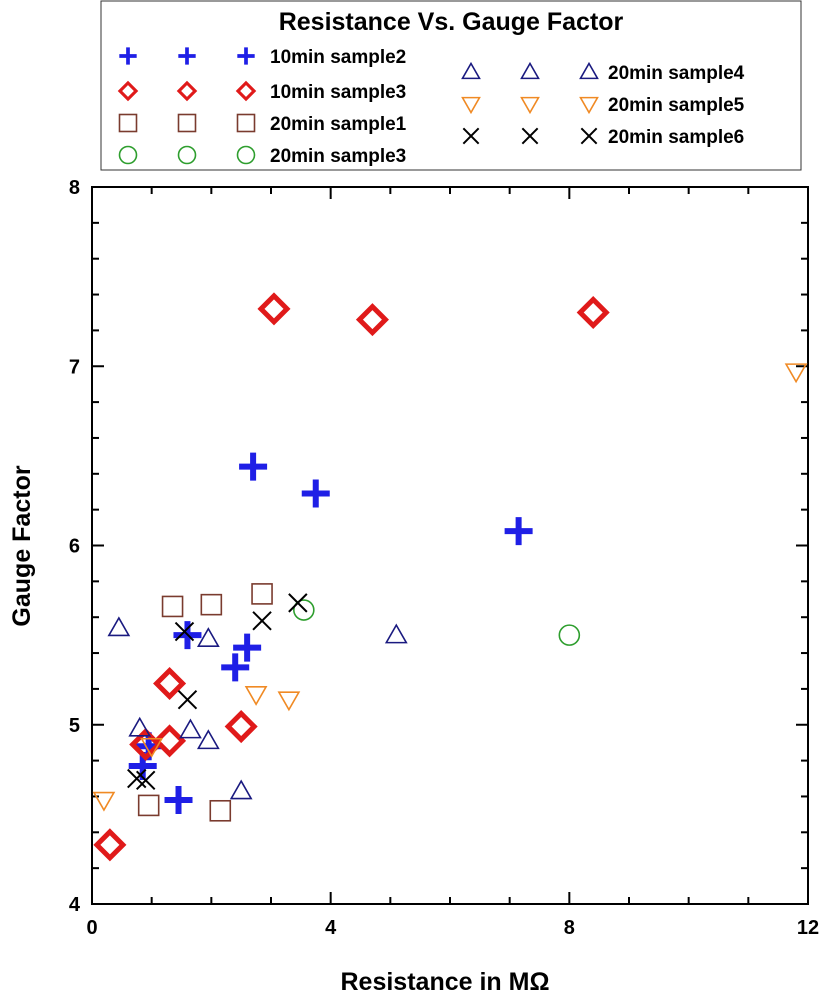  Describe the element at coordinates (603, 72) in the screenshot. I see `legend-entry: 20min sample4` at that location.